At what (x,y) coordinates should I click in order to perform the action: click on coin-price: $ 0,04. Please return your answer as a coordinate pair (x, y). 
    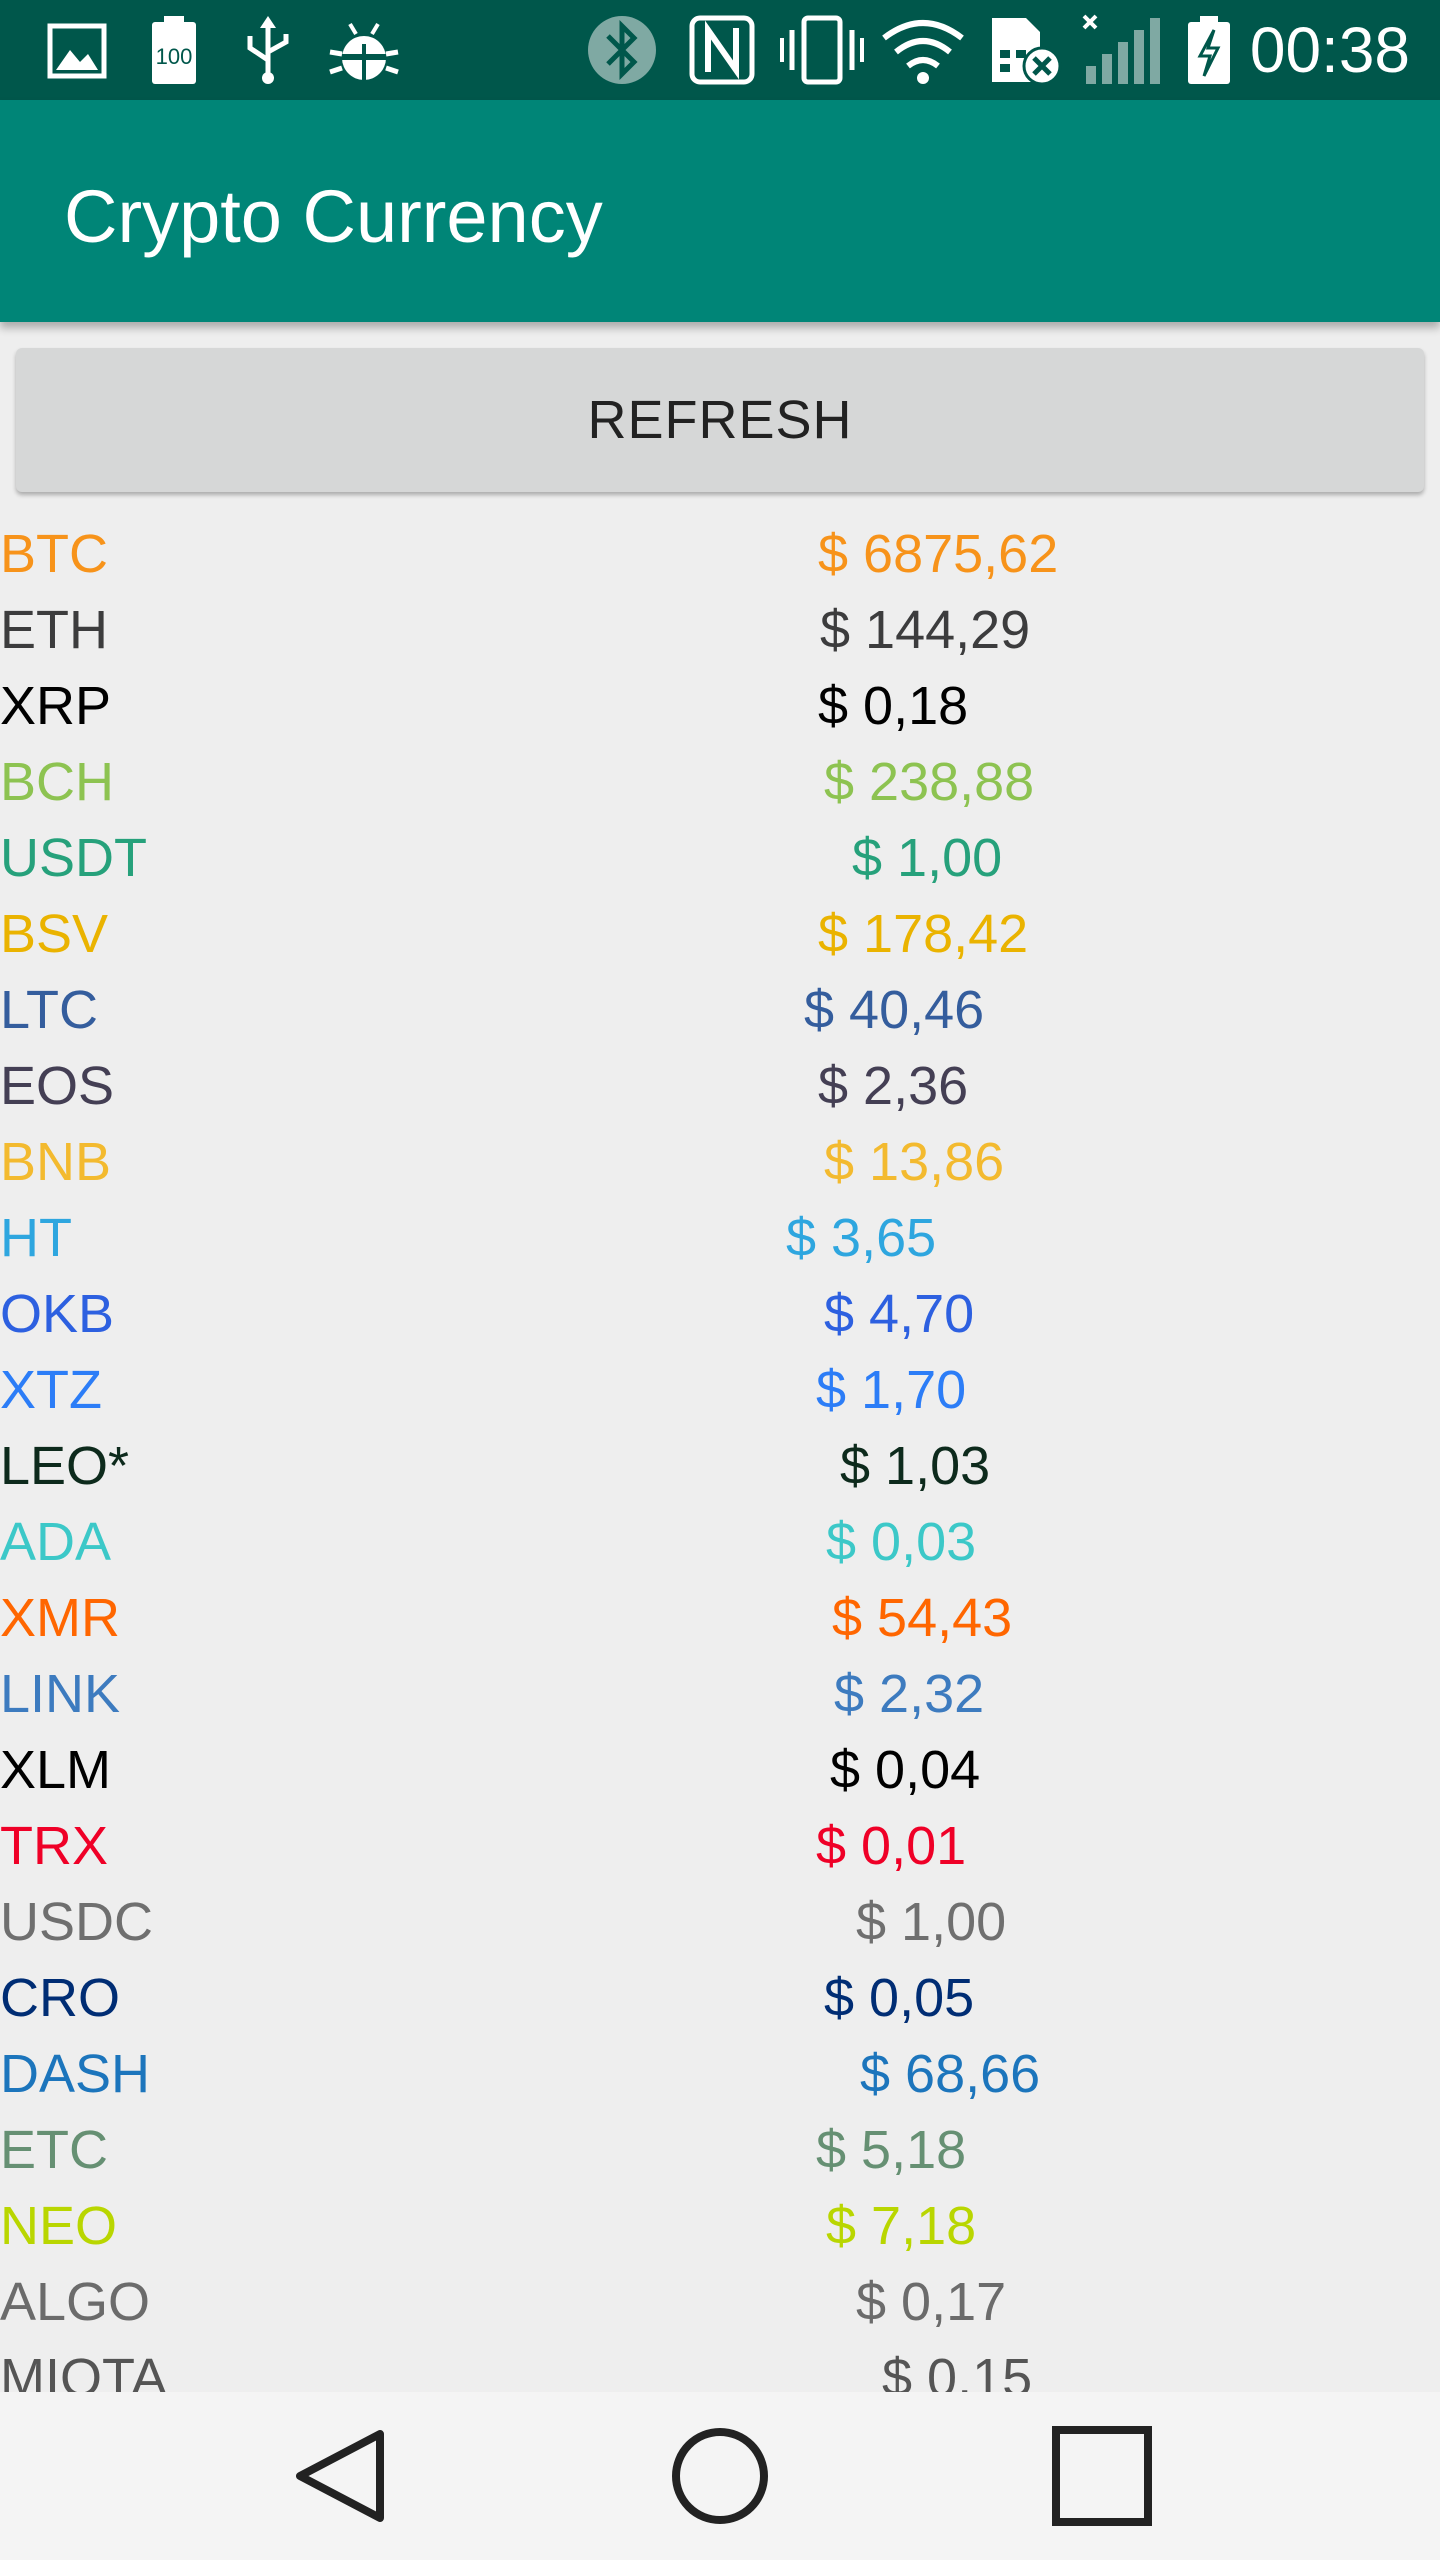
    Looking at the image, I should click on (905, 1770).